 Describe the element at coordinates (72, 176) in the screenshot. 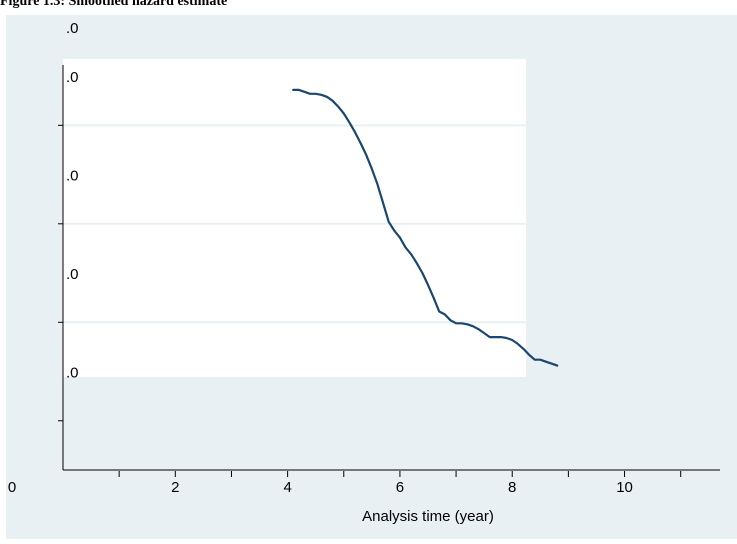

I see `y-tick-label-5: .0` at that location.